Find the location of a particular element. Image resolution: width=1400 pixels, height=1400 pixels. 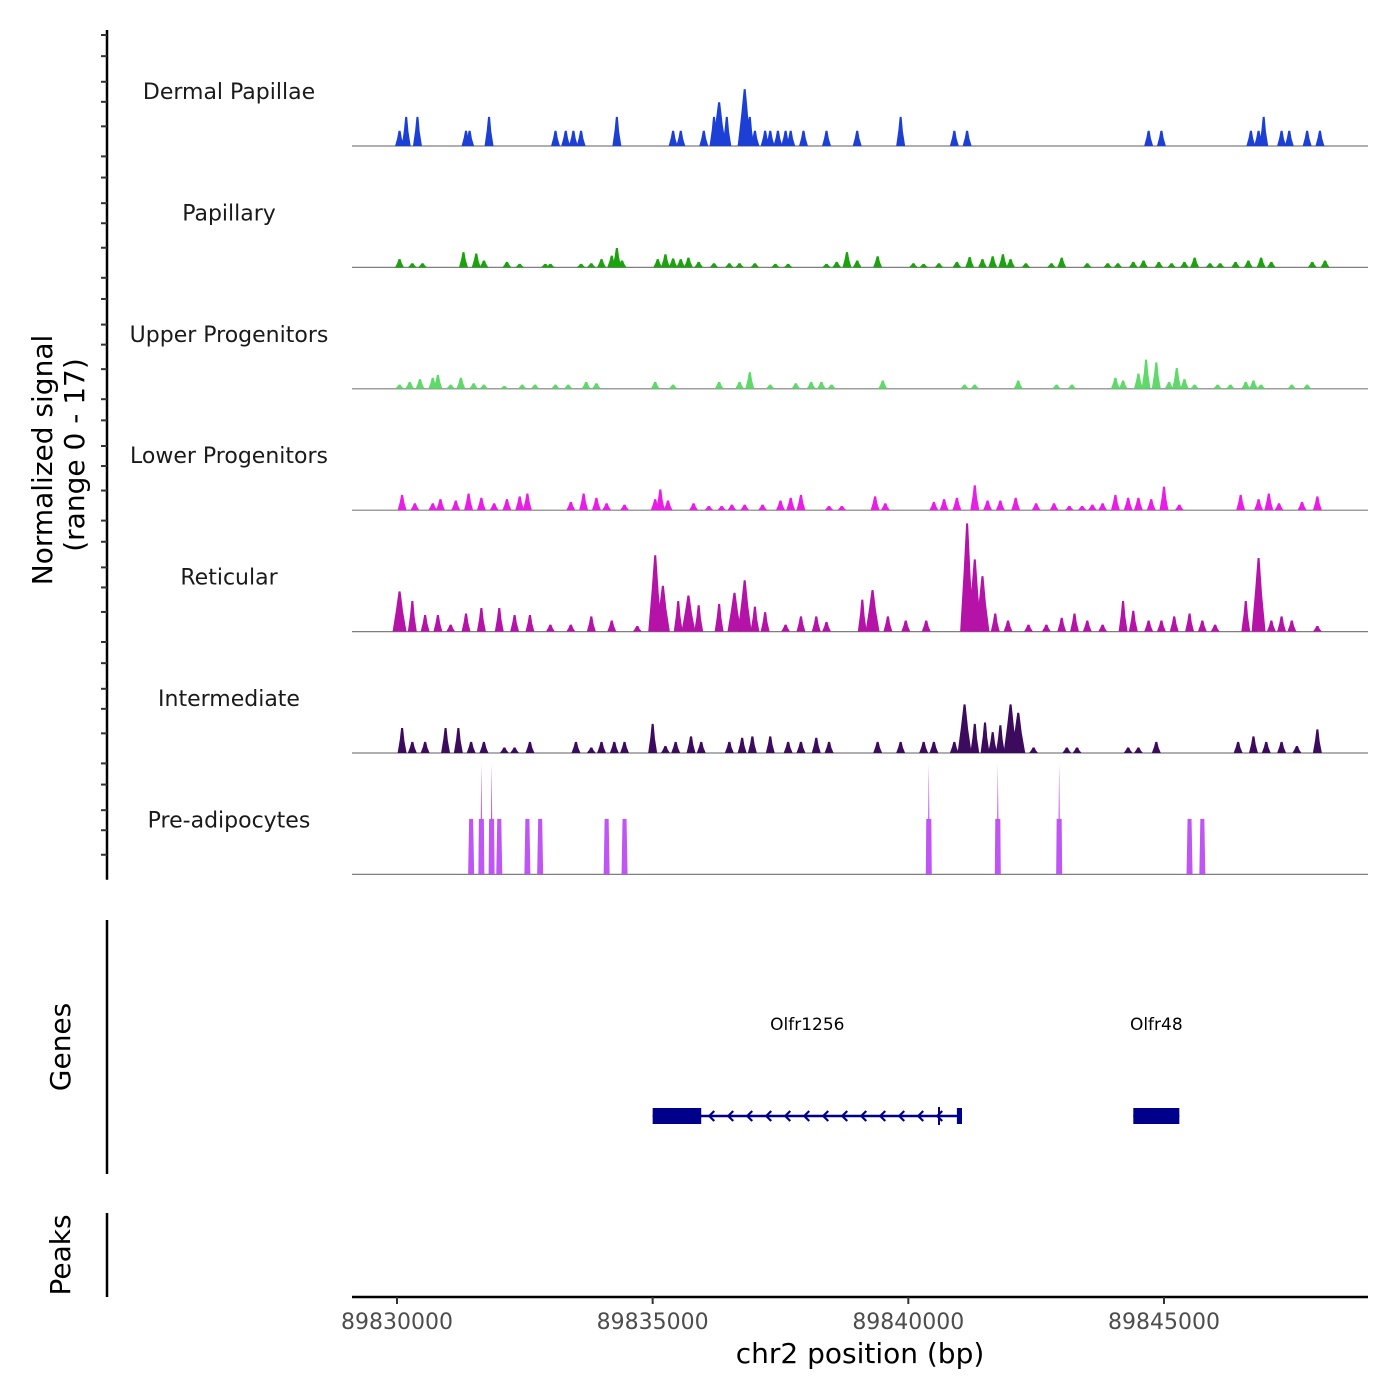

x-tick-label: 89840000 is located at coordinates (908, 1322).